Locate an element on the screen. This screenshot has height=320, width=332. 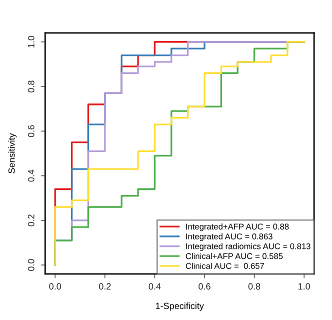
legend-label: Integrated+AFP AUC = 0.88 is located at coordinates (237, 227).